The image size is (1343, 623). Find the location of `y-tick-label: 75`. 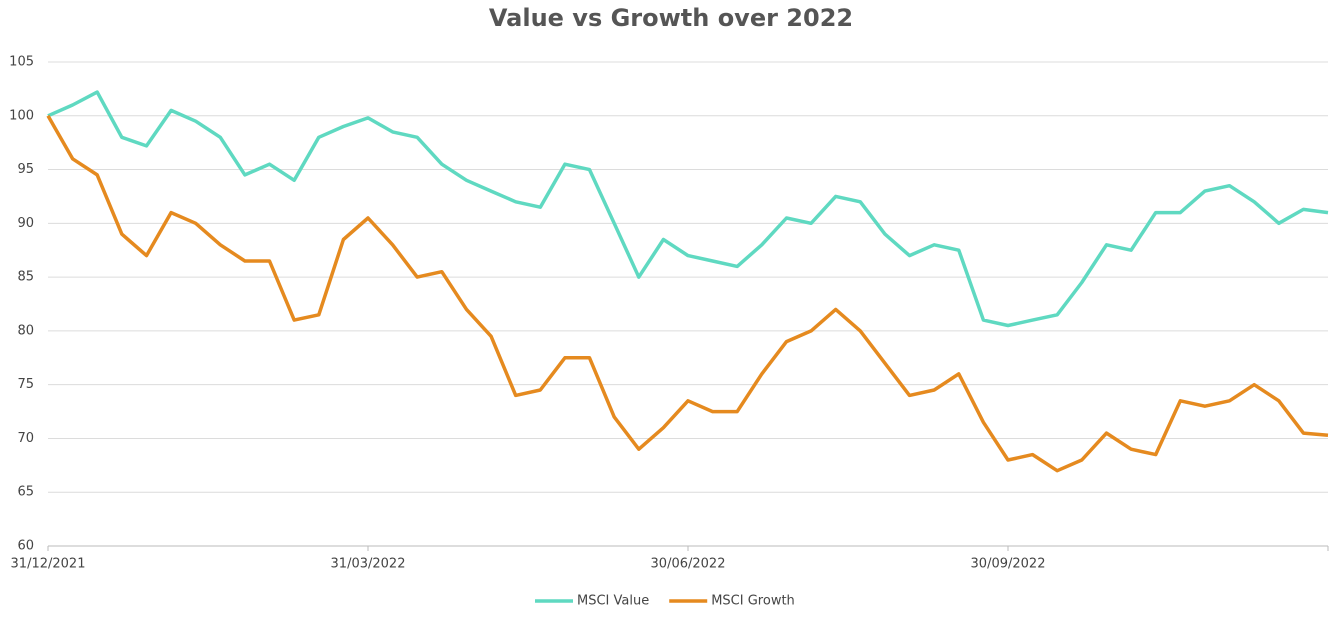

y-tick-label: 75 is located at coordinates (25, 384).